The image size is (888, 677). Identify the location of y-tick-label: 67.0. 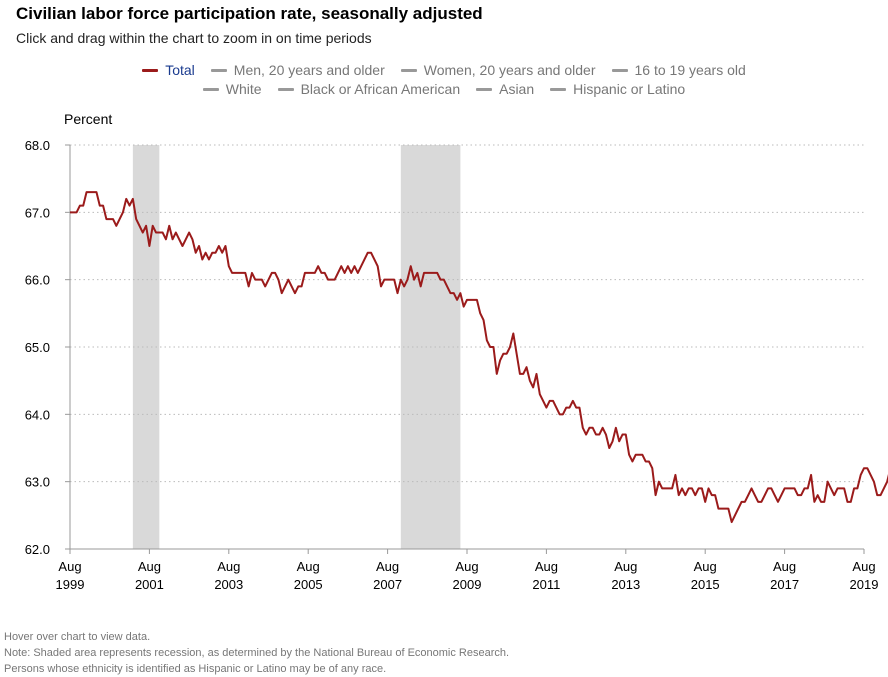
(37, 212).